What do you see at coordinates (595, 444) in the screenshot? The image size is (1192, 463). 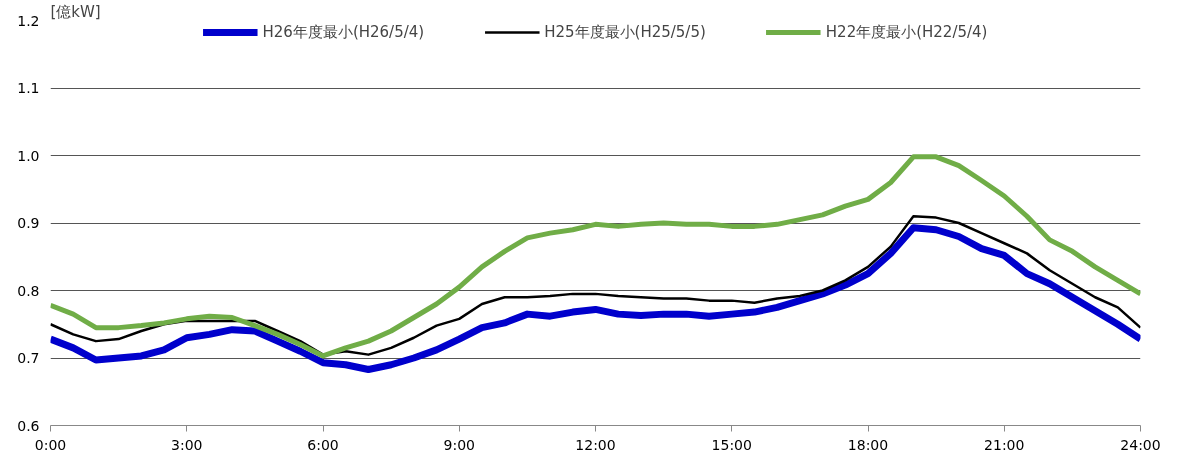 I see `x-tick-label: 12:00` at bounding box center [595, 444].